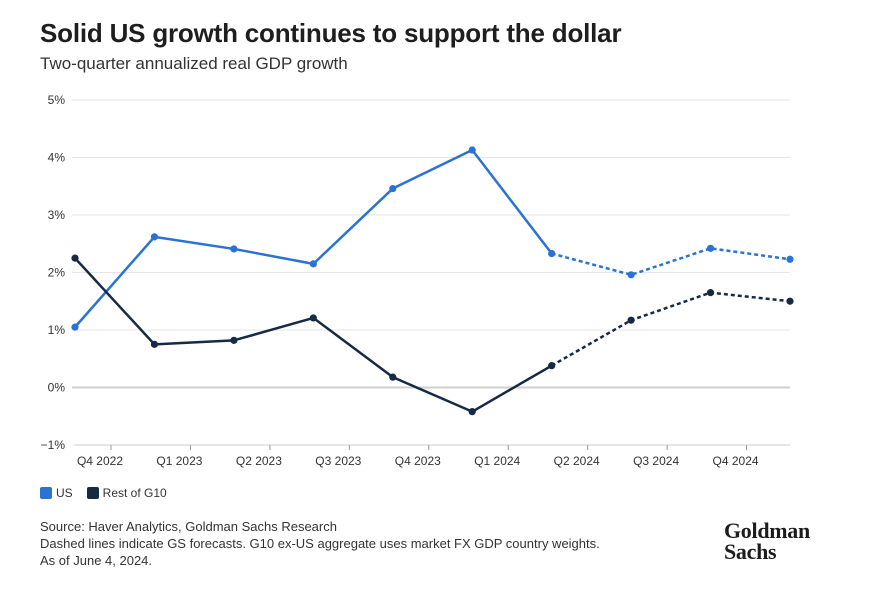  I want to click on x-tick-label: Q4 2023, so click(418, 461).